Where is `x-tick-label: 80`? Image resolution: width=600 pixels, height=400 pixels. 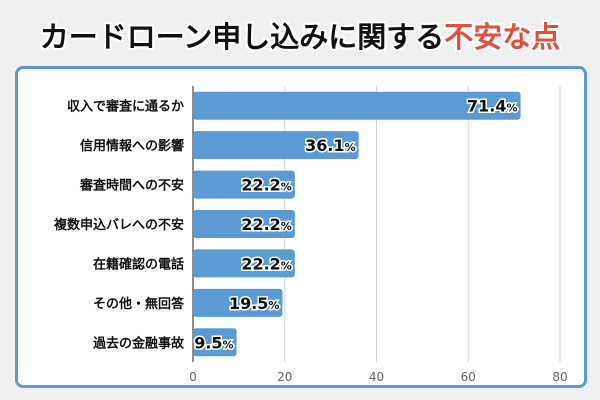 x-tick-label: 80 is located at coordinates (559, 377).